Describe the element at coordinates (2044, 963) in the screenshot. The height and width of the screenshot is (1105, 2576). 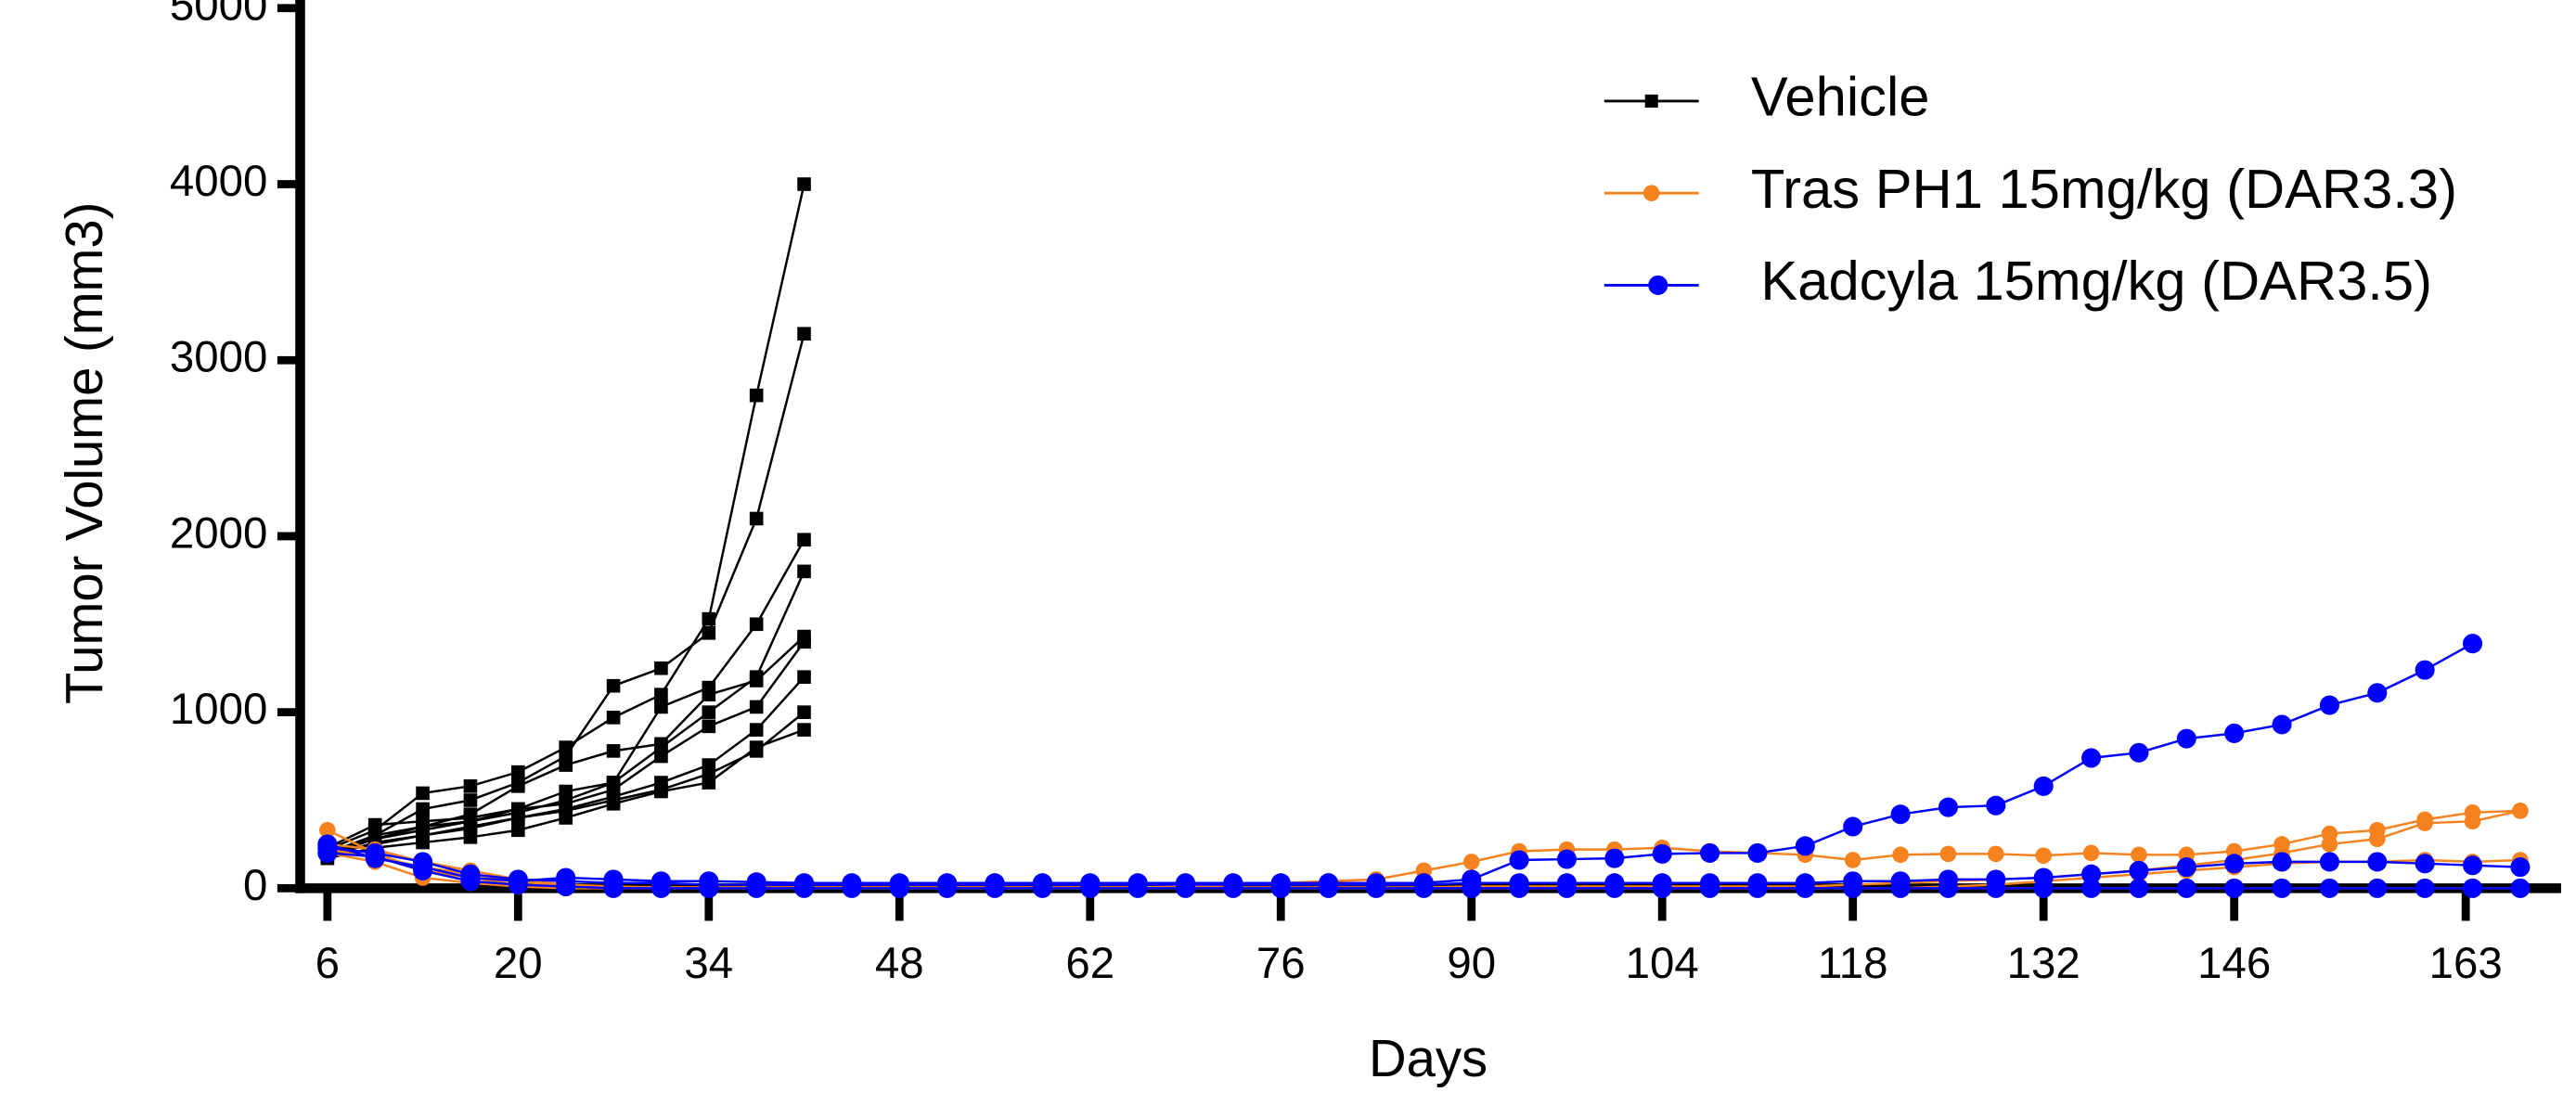
I see `x-tick-label: 132` at that location.